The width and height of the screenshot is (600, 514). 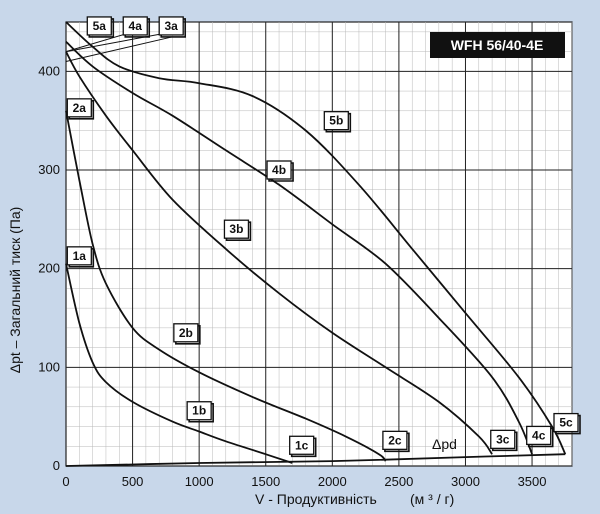 I want to click on x-tick-label: 2500, so click(x=398, y=481).